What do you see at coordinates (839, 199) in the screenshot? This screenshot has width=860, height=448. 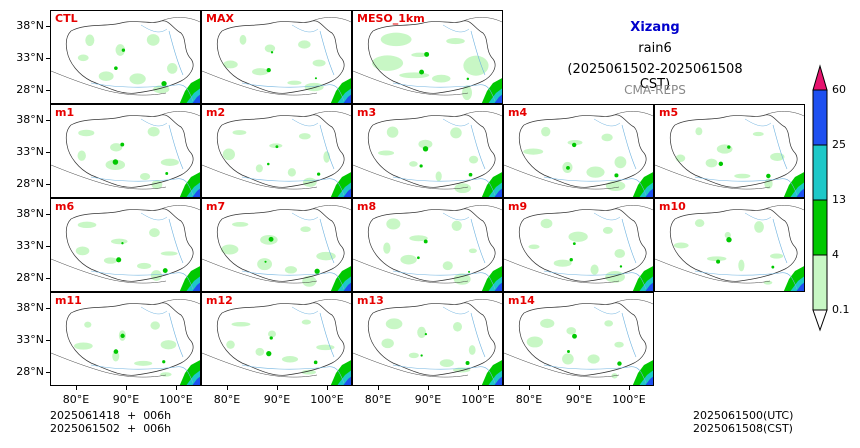 I see `colorbar-label-13: 13` at bounding box center [839, 199].